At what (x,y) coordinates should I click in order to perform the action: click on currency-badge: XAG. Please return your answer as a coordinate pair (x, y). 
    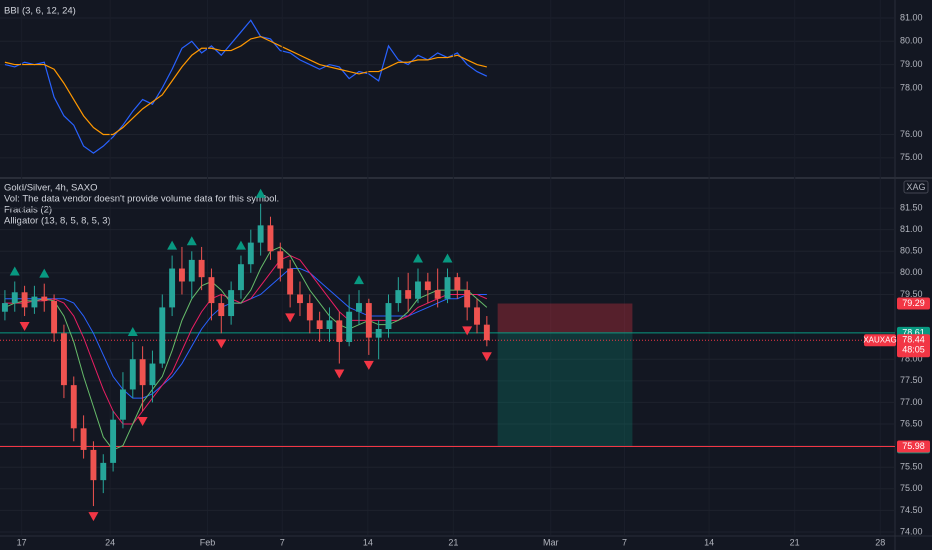
    Looking at the image, I should click on (915, 187).